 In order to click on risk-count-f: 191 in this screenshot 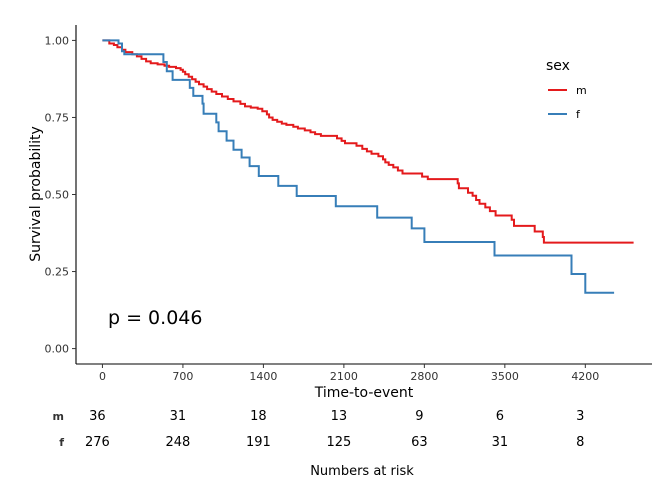, I will do `click(258, 442)`.